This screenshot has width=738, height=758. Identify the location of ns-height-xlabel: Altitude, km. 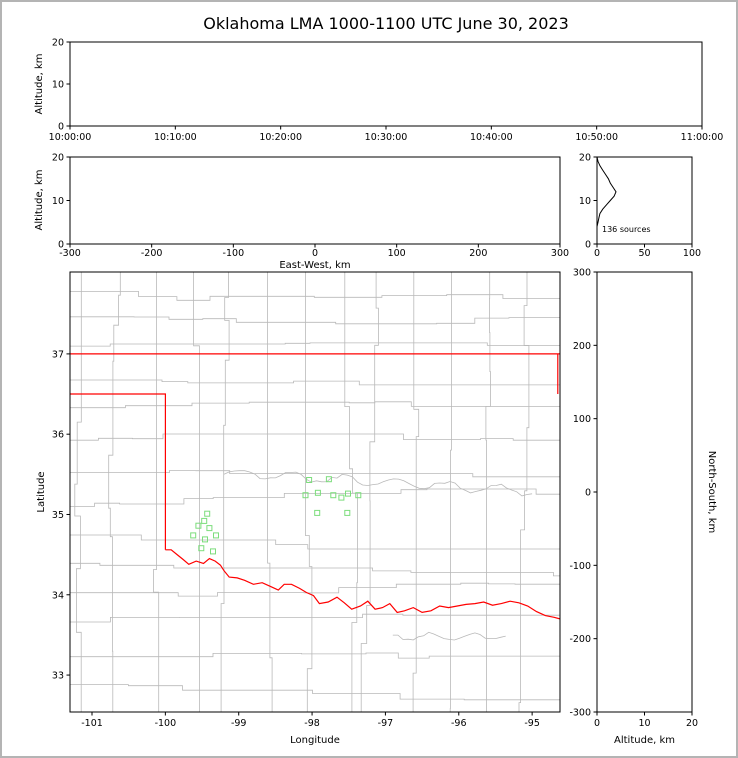
(644, 740).